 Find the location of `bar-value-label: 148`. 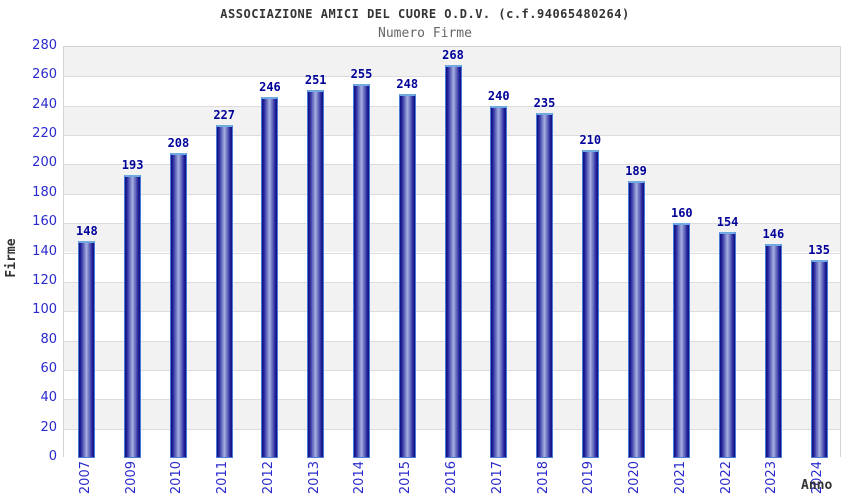

bar-value-label: 148 is located at coordinates (87, 230).